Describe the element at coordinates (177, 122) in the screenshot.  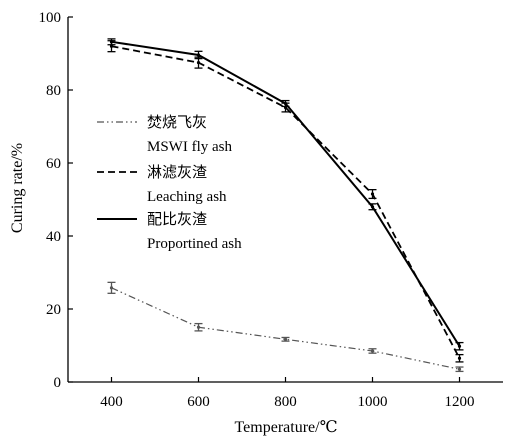
I see `legend-label-mswi: 焚烧飞灰` at that location.